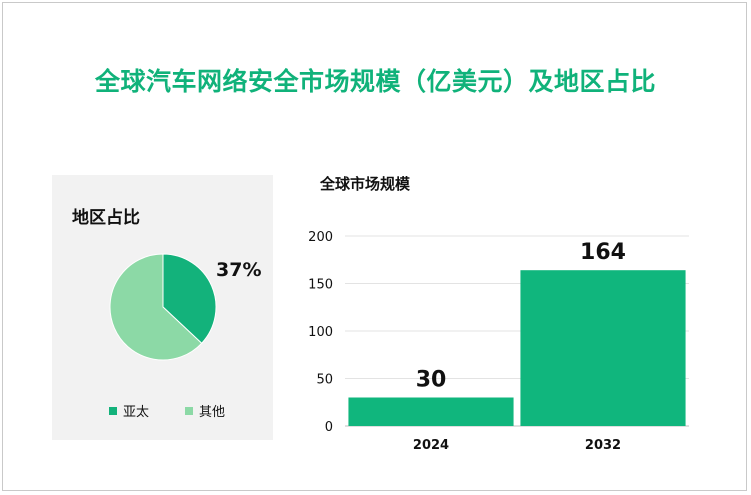  What do you see at coordinates (156, 307) in the screenshot?
I see `pie-slice-other` at bounding box center [156, 307].